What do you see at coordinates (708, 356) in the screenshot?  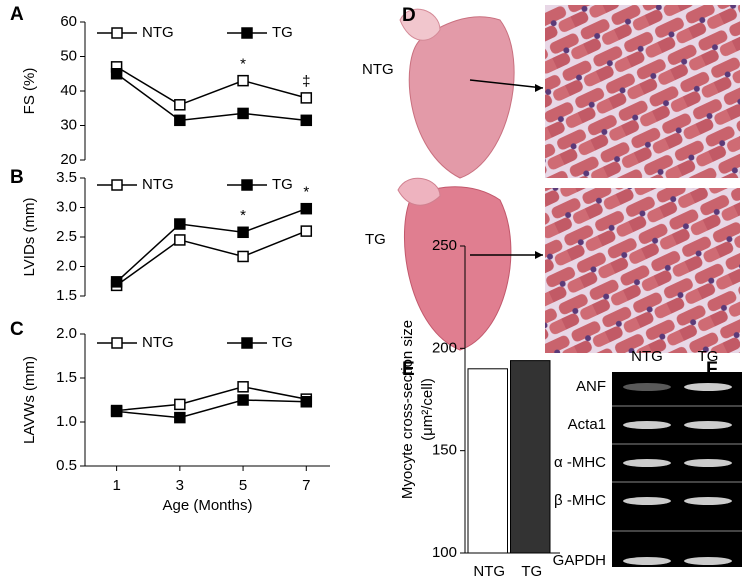 I see `lane-label: TG` at bounding box center [708, 356].